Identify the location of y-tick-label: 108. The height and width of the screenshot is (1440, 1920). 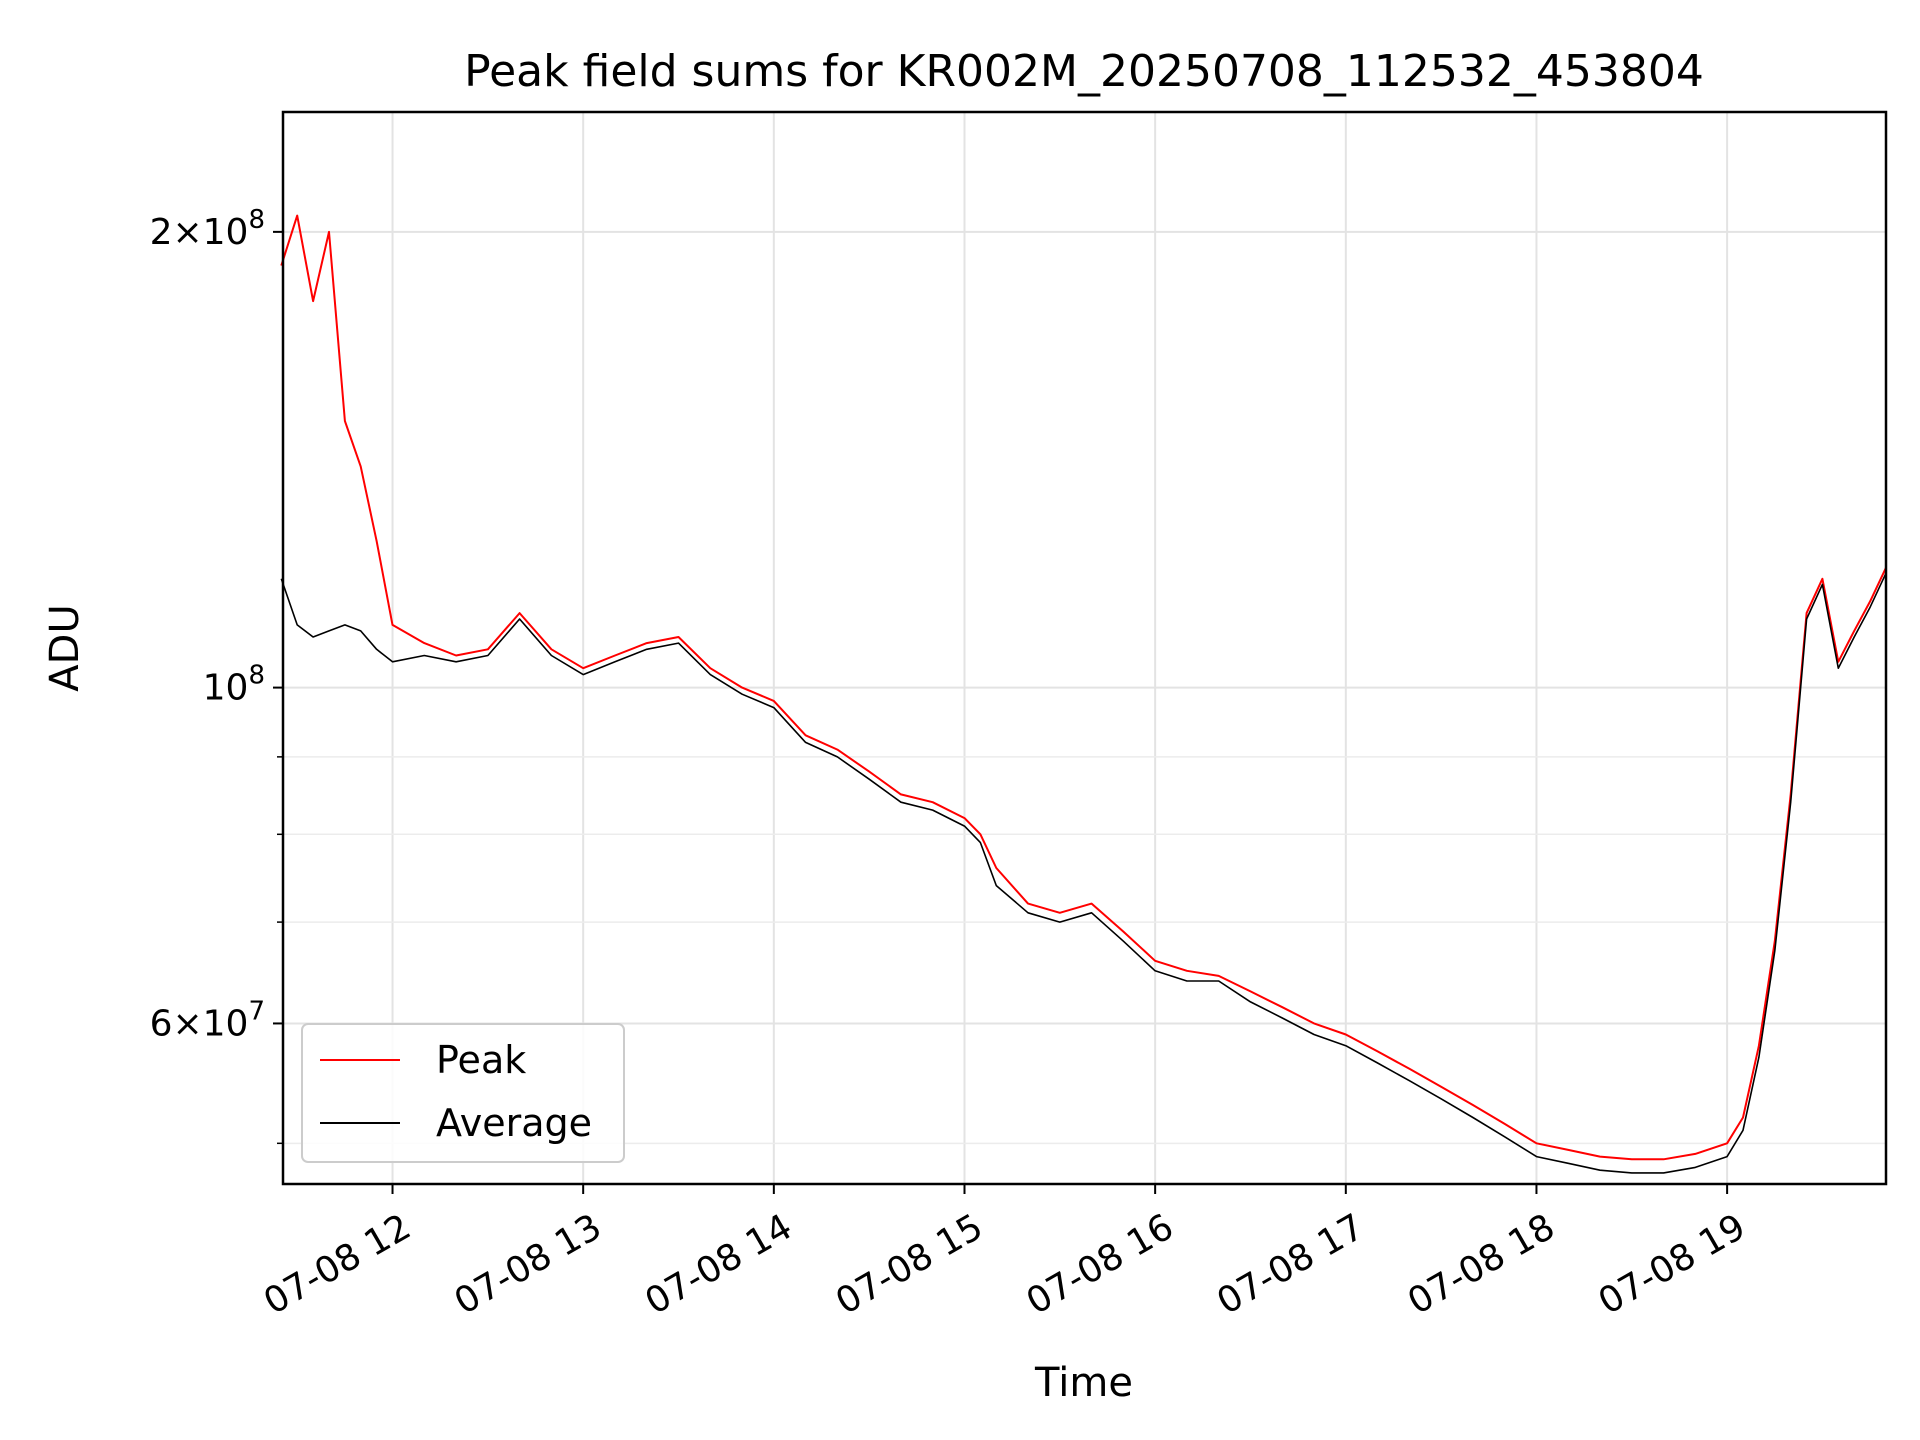
(234, 685).